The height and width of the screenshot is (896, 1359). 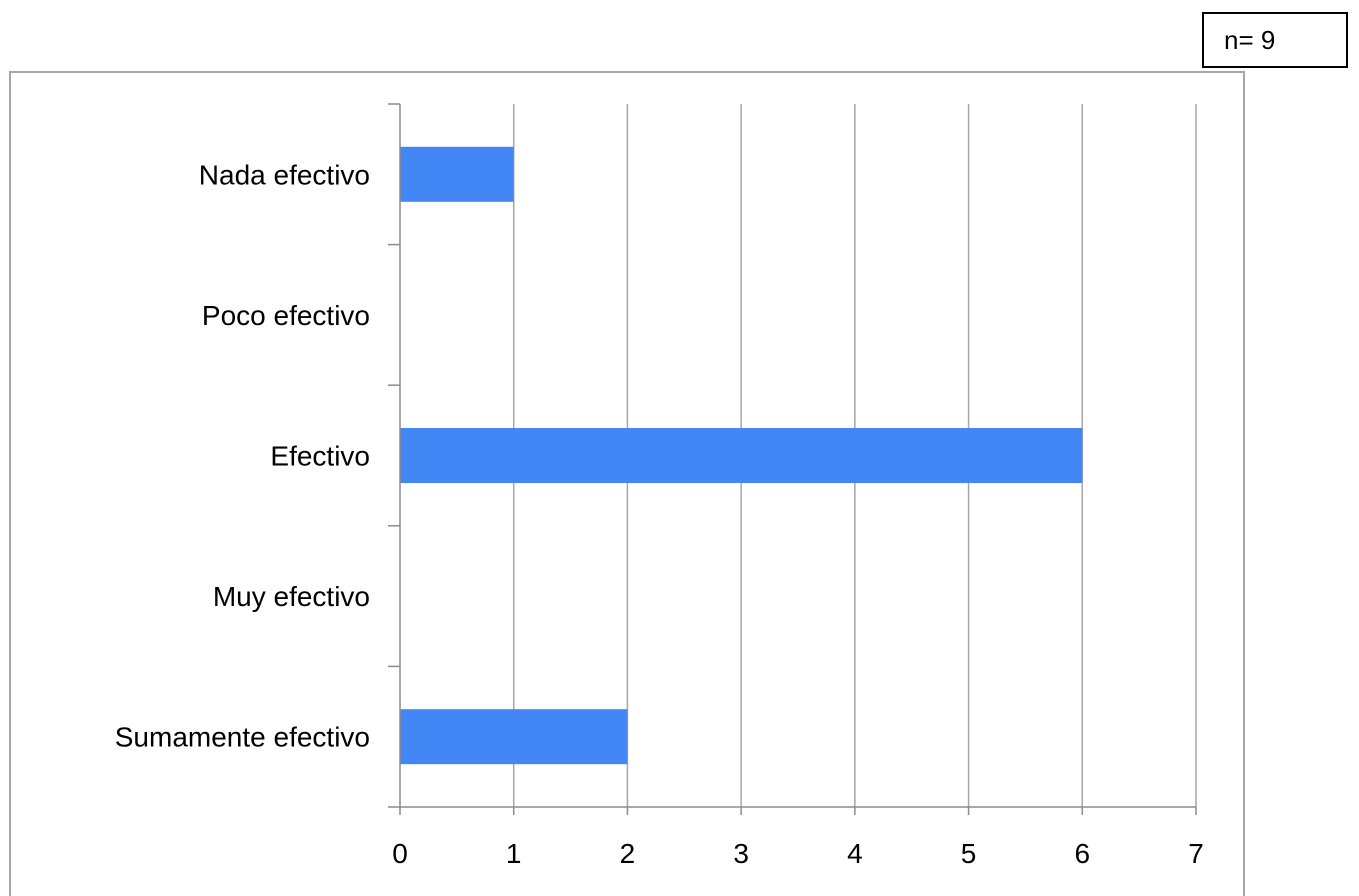 What do you see at coordinates (741, 853) in the screenshot?
I see `x-tick-label-3: 3` at bounding box center [741, 853].